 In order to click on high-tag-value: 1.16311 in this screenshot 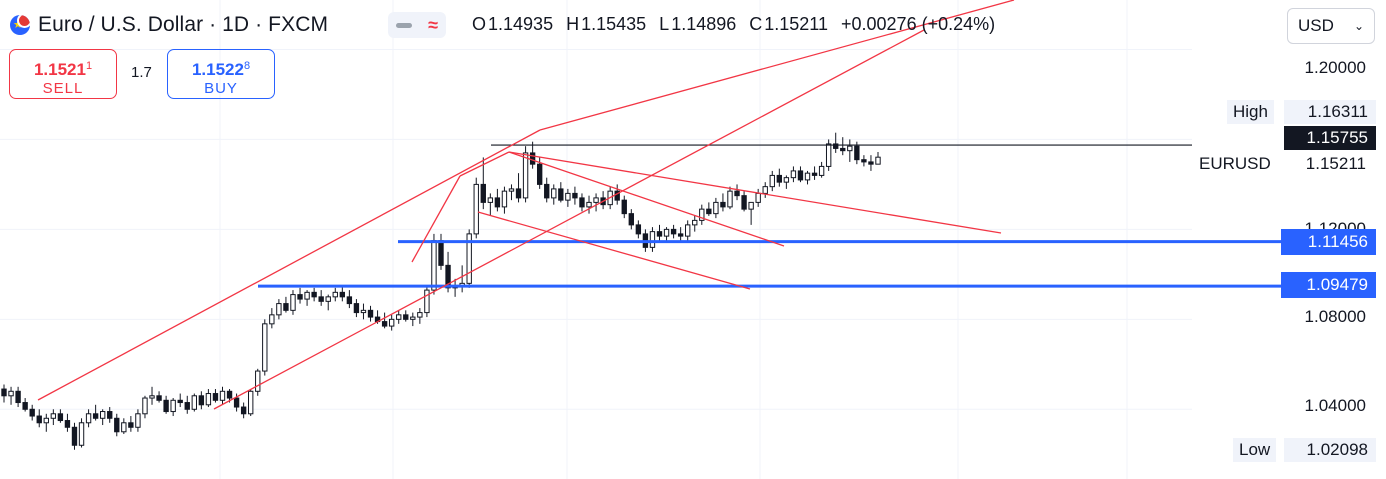, I will do `click(1330, 112)`.